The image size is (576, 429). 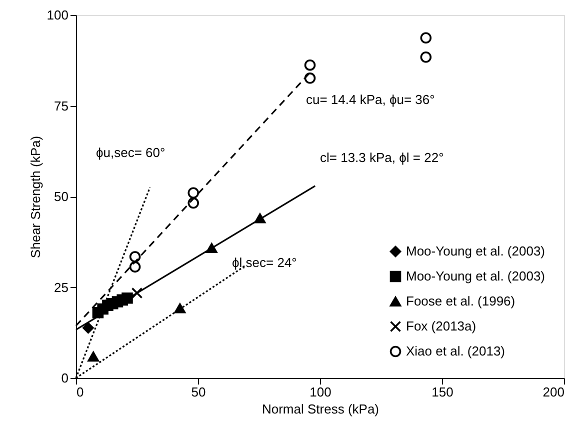 I want to click on x-tick-label: 200, so click(x=553, y=392).